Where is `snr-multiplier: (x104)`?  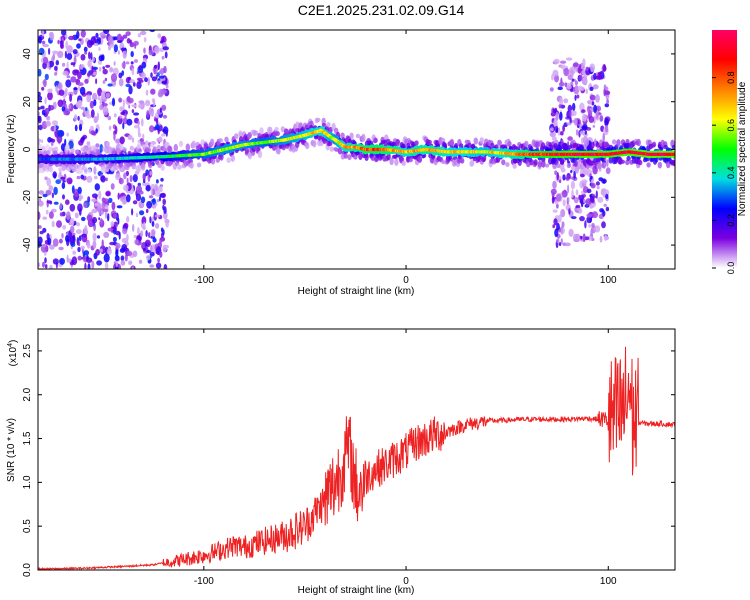
snr-multiplier: (x104) is located at coordinates (13, 353).